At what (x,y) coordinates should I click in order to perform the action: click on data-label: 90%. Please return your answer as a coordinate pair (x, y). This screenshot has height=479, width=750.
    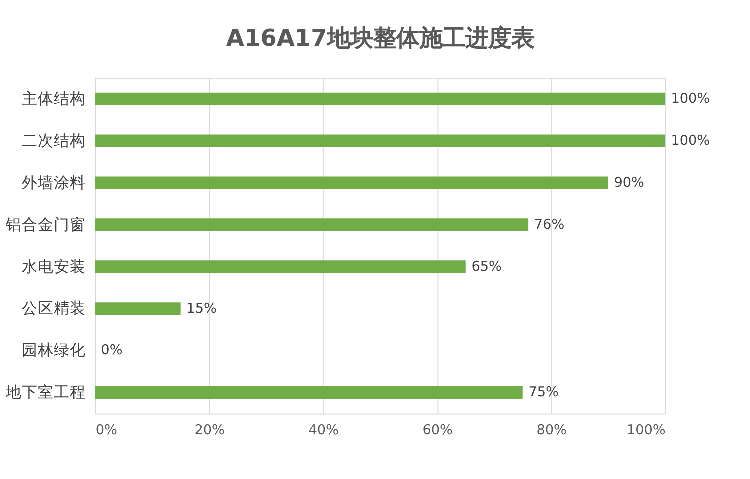
    Looking at the image, I should click on (629, 182).